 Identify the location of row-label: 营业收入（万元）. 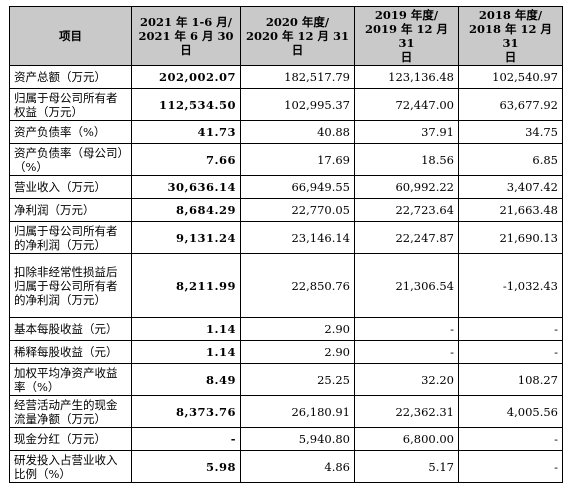
(70, 187).